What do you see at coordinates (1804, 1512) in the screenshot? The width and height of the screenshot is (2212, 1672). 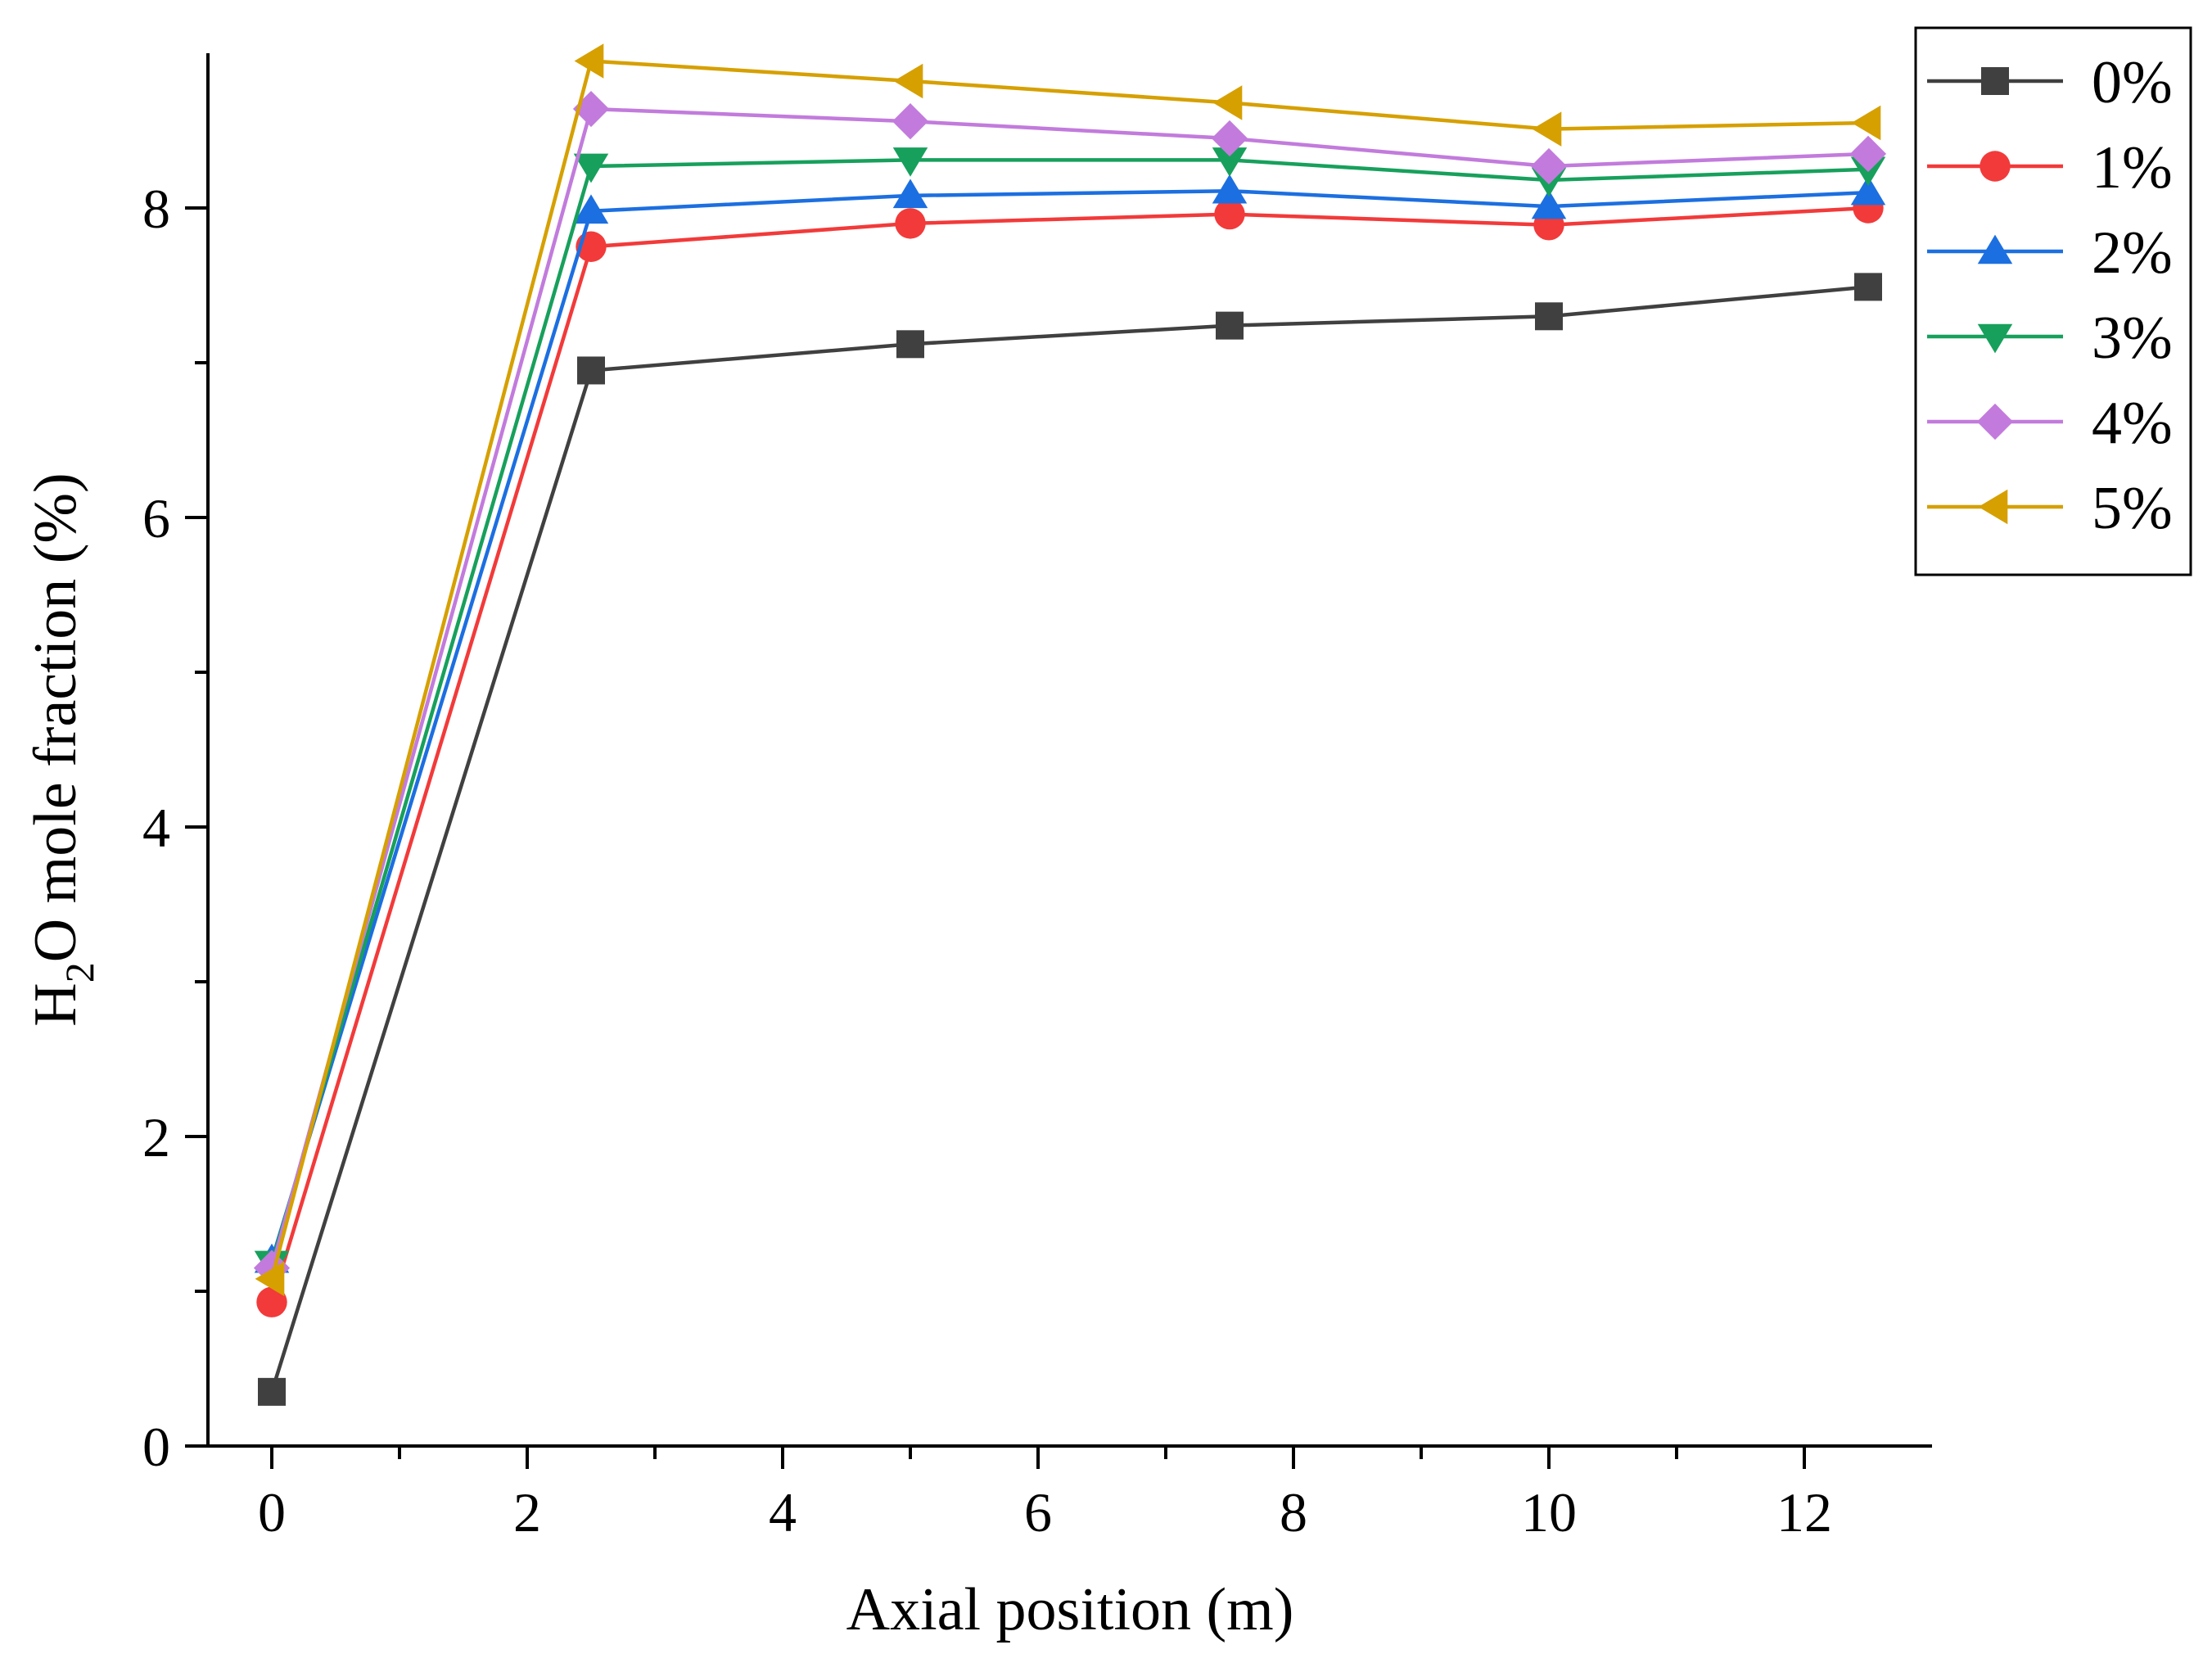 I see `x-tick-label: 12` at bounding box center [1804, 1512].